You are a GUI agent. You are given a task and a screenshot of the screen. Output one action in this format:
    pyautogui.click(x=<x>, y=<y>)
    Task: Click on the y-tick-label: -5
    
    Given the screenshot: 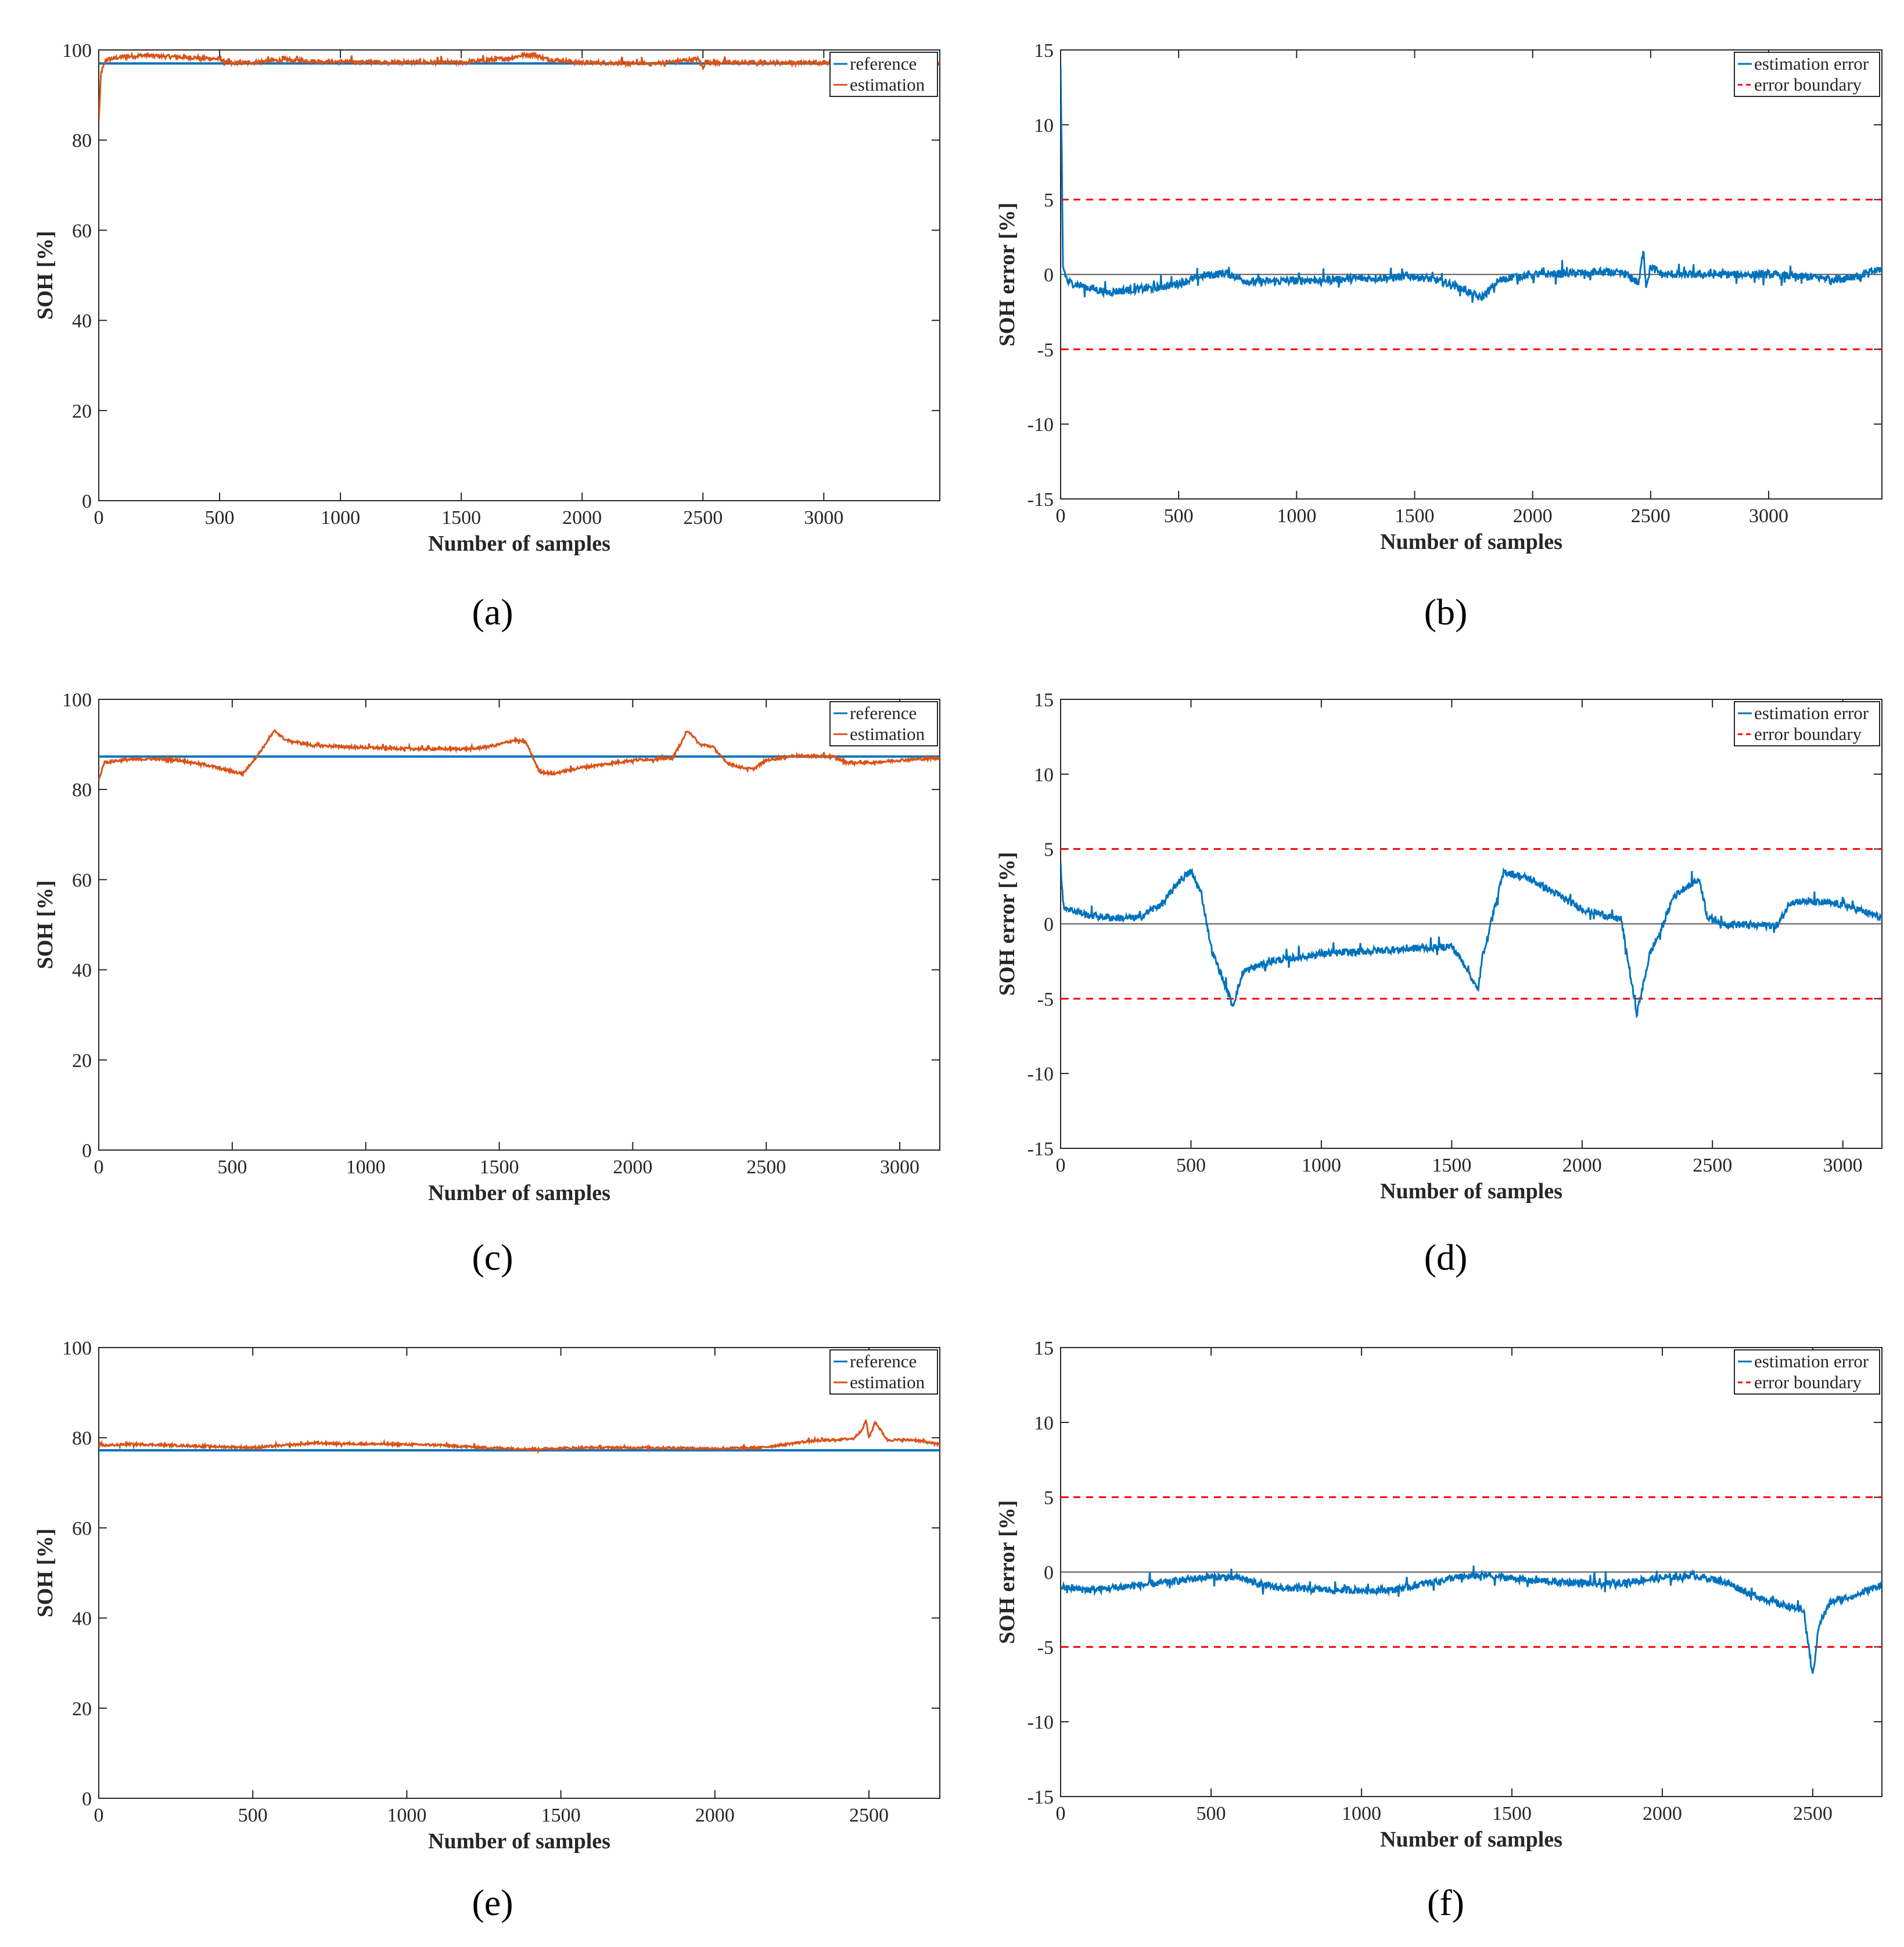 What is the action you would take?
    pyautogui.click(x=1045, y=1647)
    